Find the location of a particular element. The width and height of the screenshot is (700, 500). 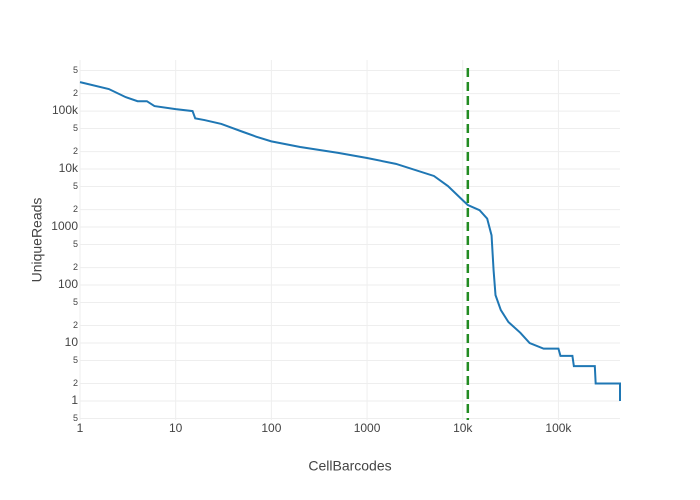

y-tick-label: 100k is located at coordinates (65, 110).